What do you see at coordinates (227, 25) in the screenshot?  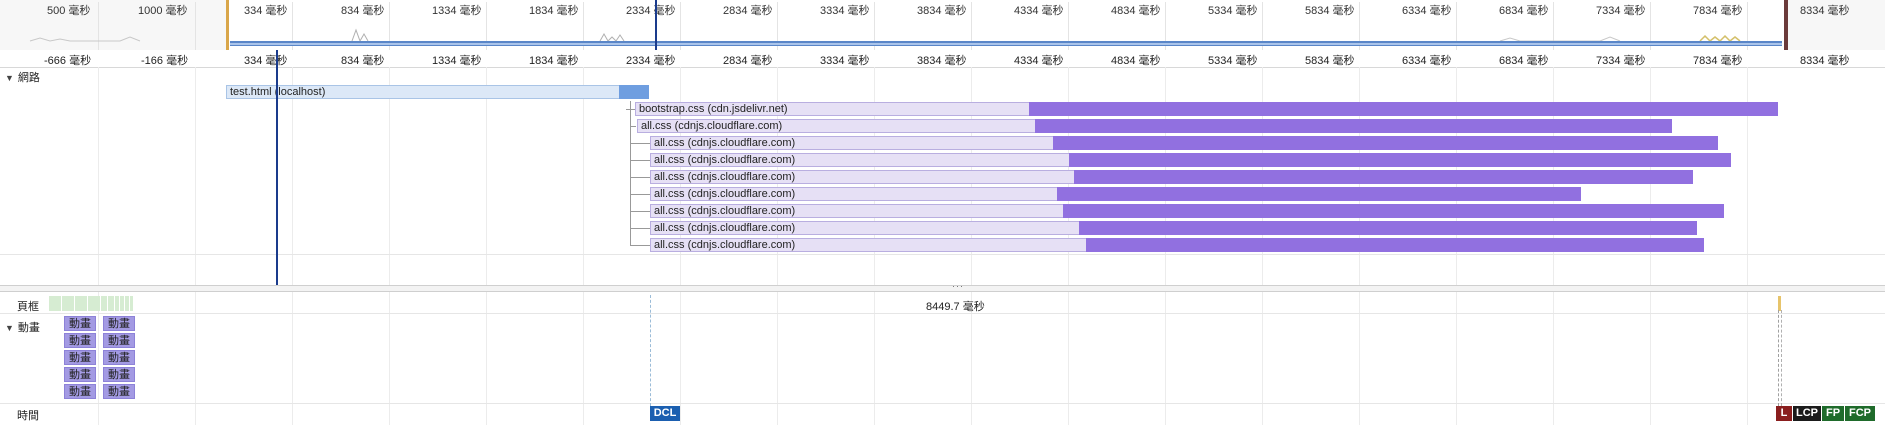 I see `overview-window-handle-left` at bounding box center [227, 25].